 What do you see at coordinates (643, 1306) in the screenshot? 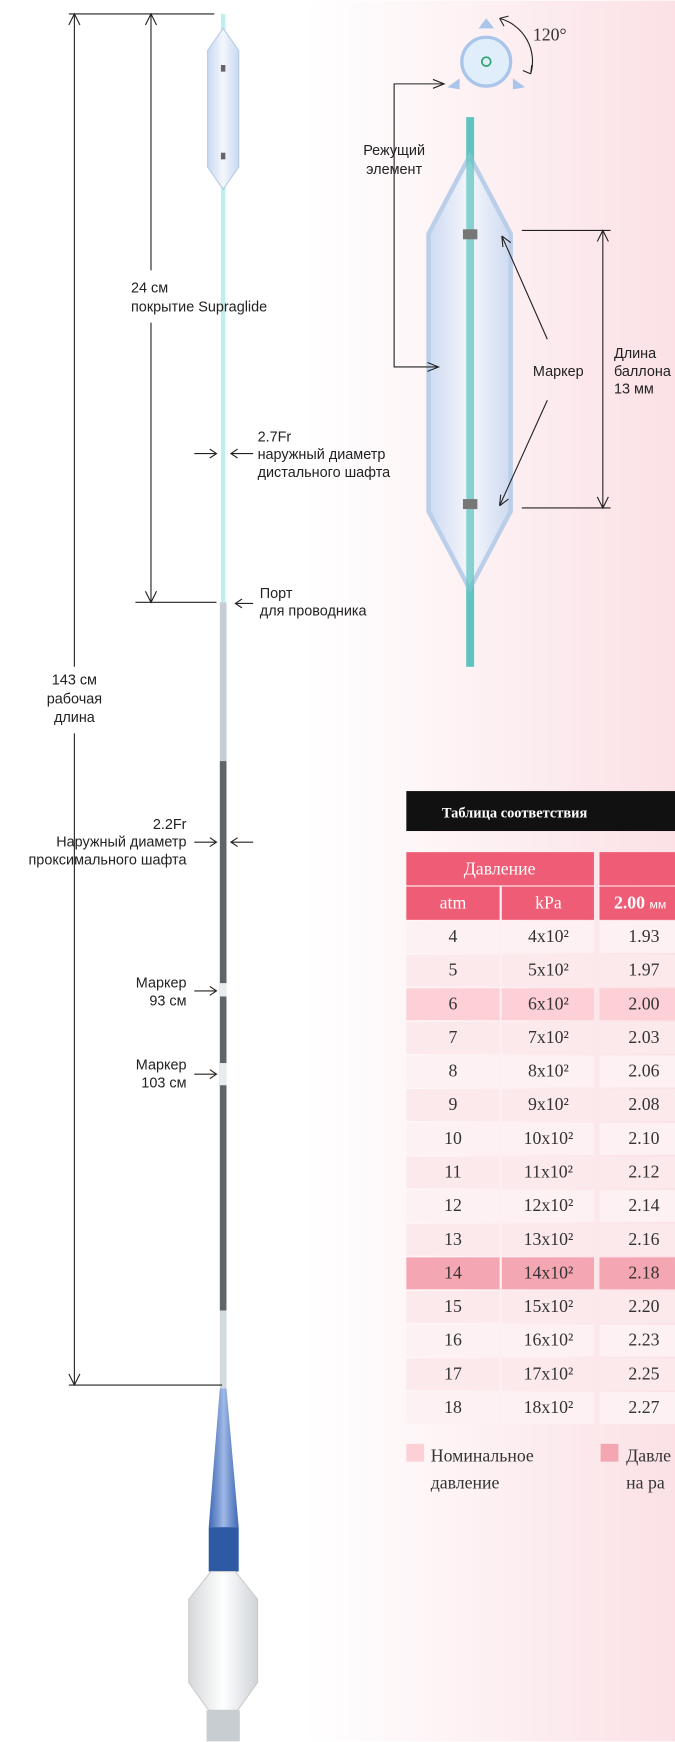
I see `cell-text: 2.20` at bounding box center [643, 1306].